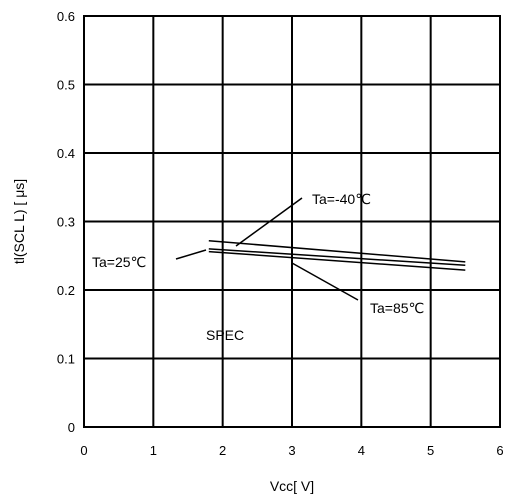 The width and height of the screenshot is (510, 501). Describe the element at coordinates (430, 450) in the screenshot. I see `x-tick-label: 5` at that location.